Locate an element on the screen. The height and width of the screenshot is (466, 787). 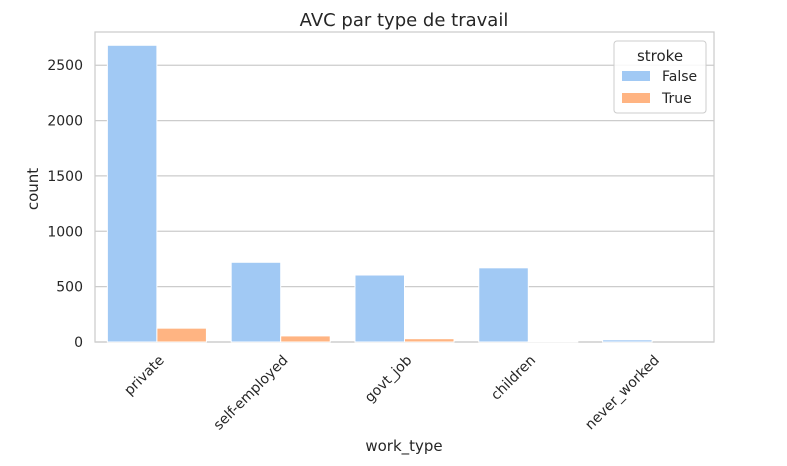
bar-children-true is located at coordinates (553, 341).